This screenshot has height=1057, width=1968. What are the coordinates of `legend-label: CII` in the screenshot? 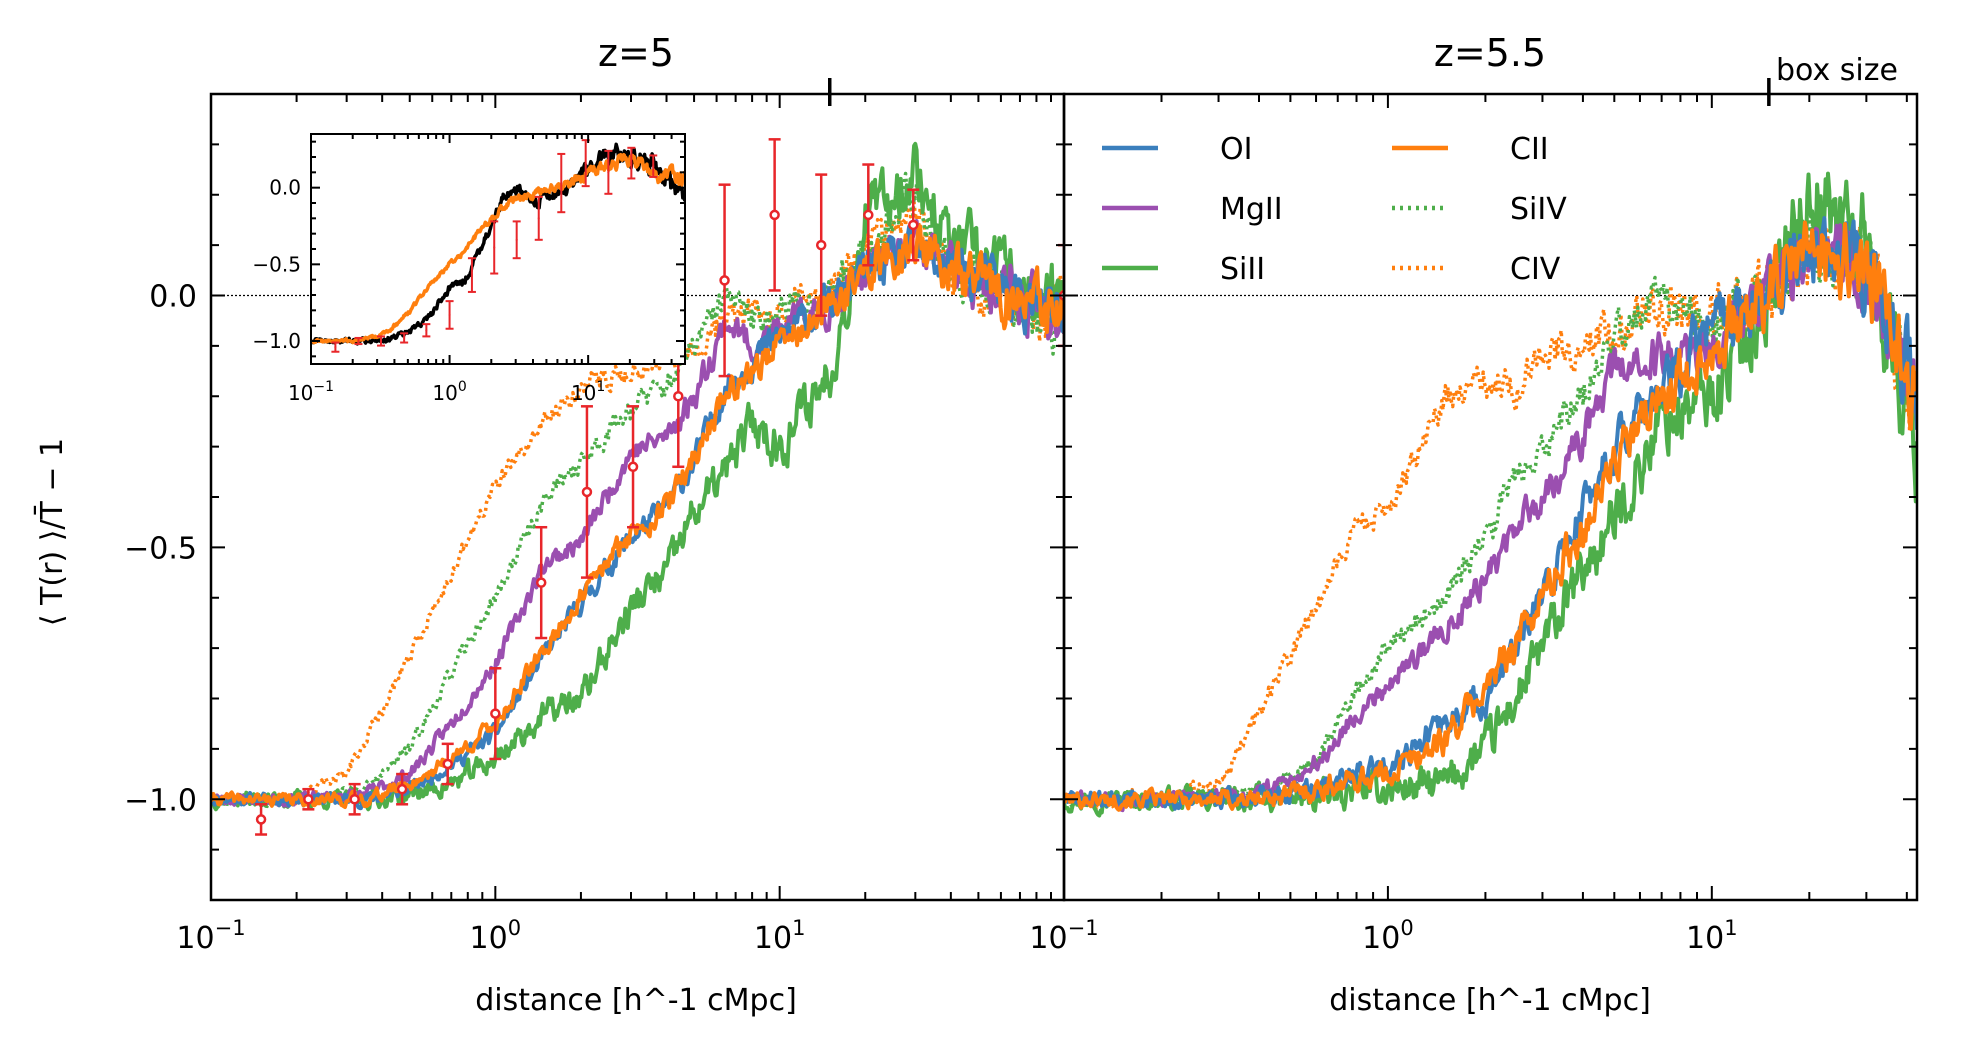 It's located at (1529, 149).